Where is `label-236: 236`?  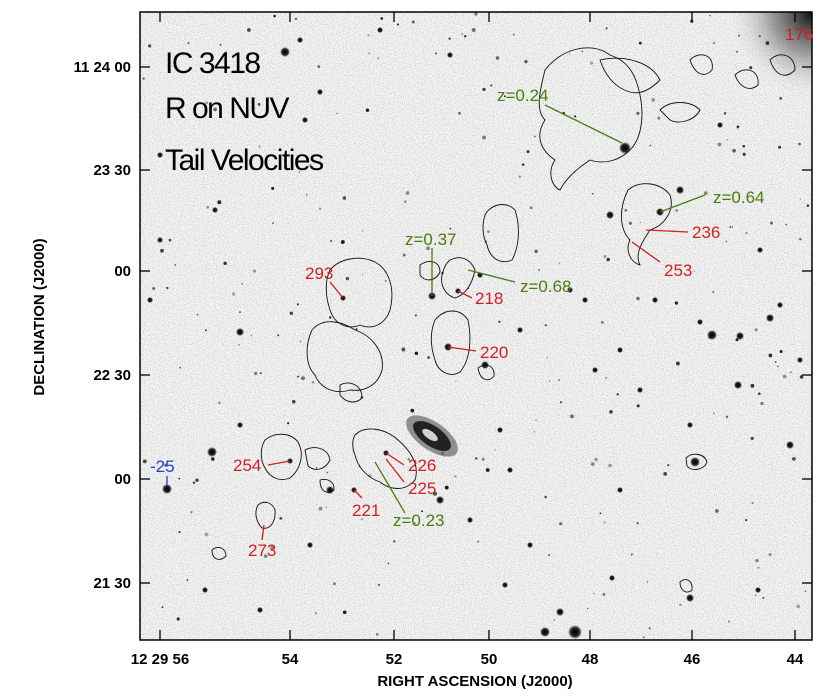 label-236: 236 is located at coordinates (706, 232).